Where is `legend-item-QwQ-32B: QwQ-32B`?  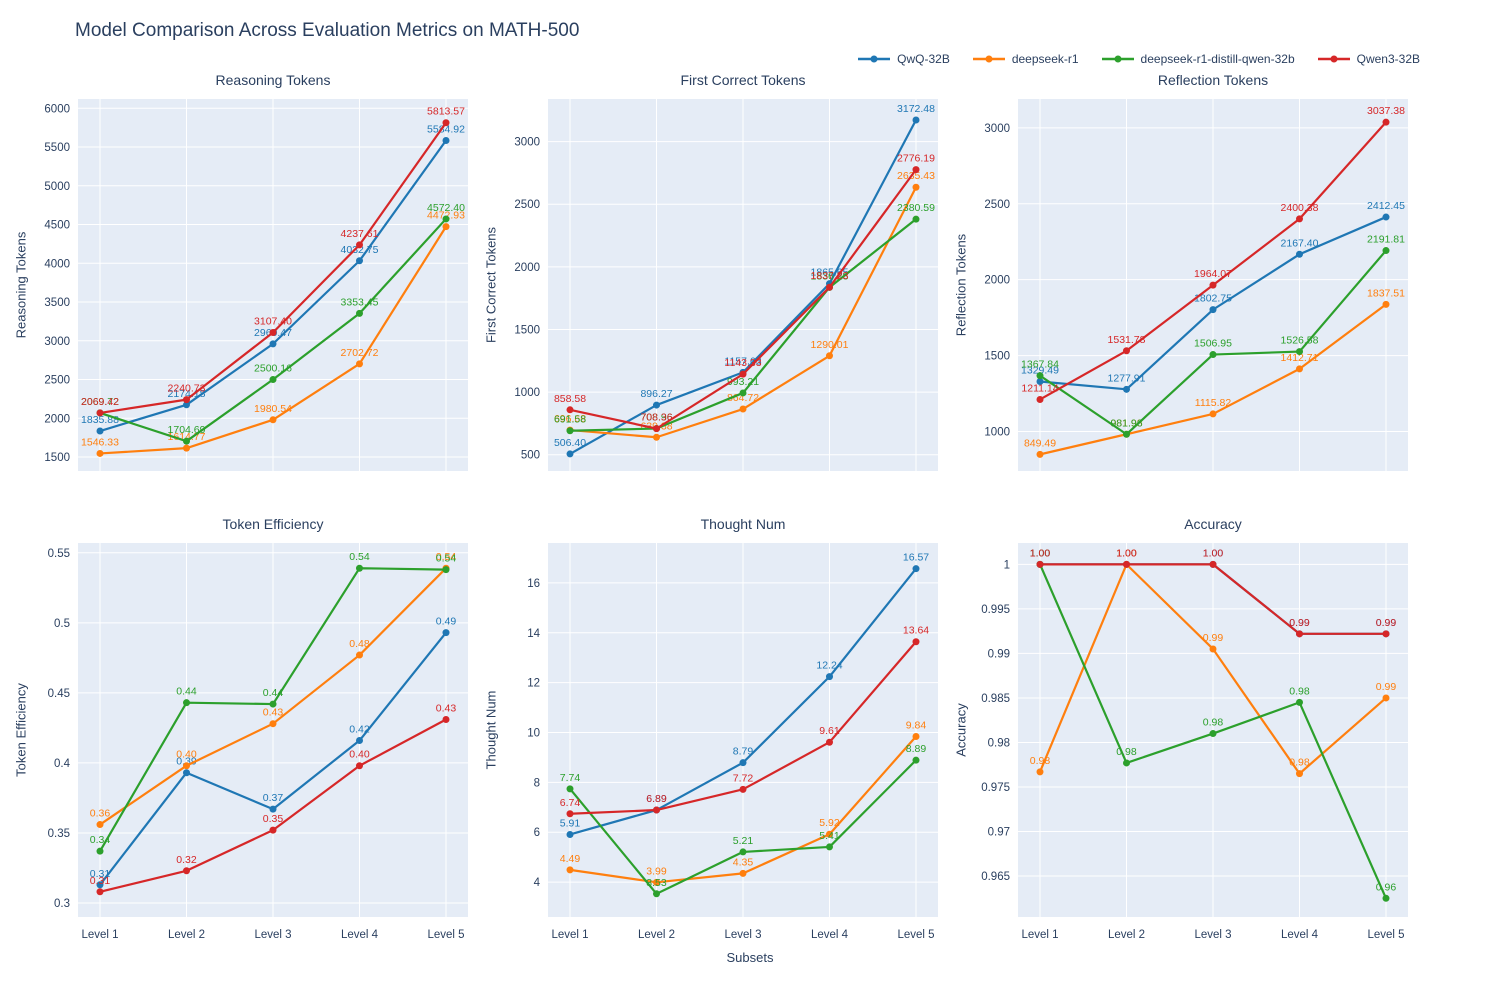 legend-item-QwQ-32B: QwQ-32B is located at coordinates (903, 59).